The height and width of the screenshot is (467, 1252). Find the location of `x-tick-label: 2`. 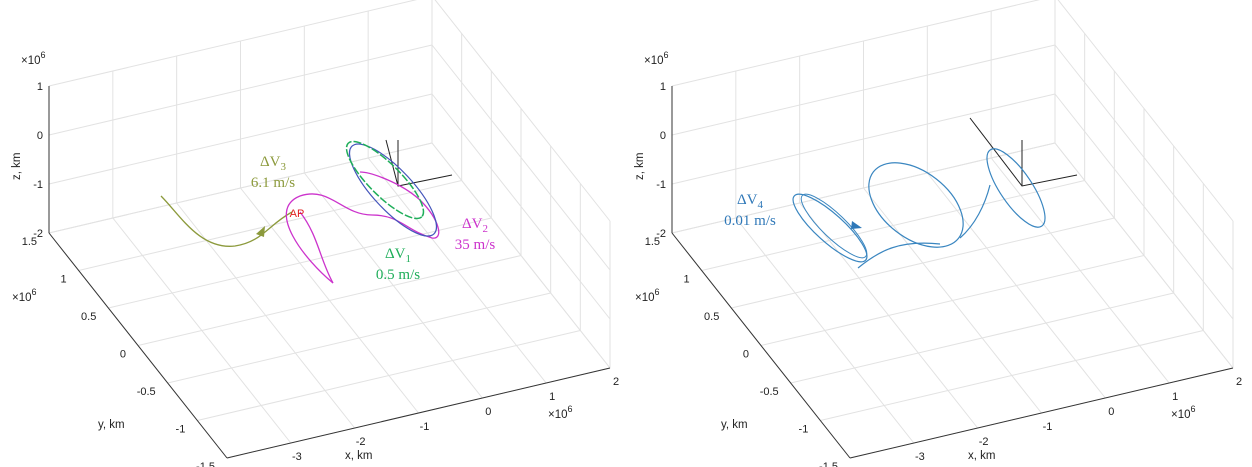

x-tick-label: 2 is located at coordinates (1239, 382).